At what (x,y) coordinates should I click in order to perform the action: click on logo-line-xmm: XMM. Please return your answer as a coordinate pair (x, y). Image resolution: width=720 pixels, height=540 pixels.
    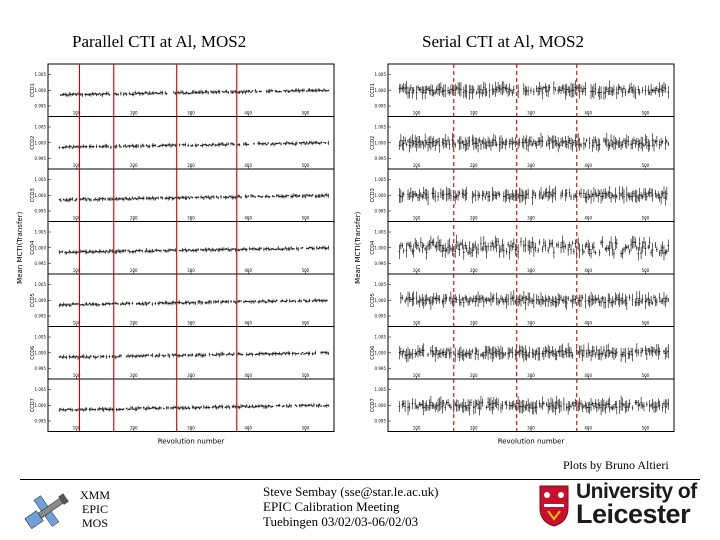
    Looking at the image, I should click on (95, 495).